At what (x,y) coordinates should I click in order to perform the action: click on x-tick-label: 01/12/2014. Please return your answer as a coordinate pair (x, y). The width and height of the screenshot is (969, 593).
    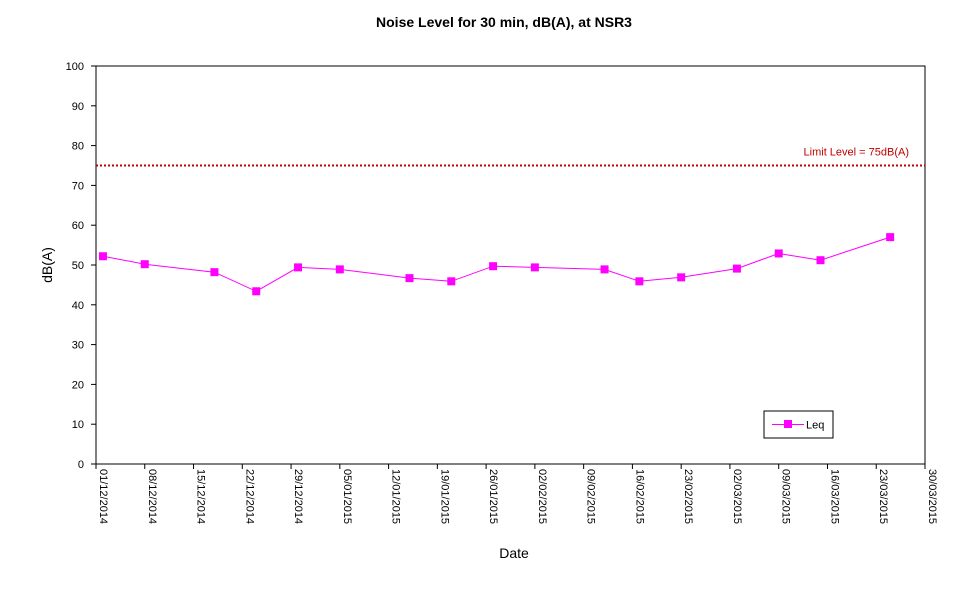
    Looking at the image, I should click on (103, 496).